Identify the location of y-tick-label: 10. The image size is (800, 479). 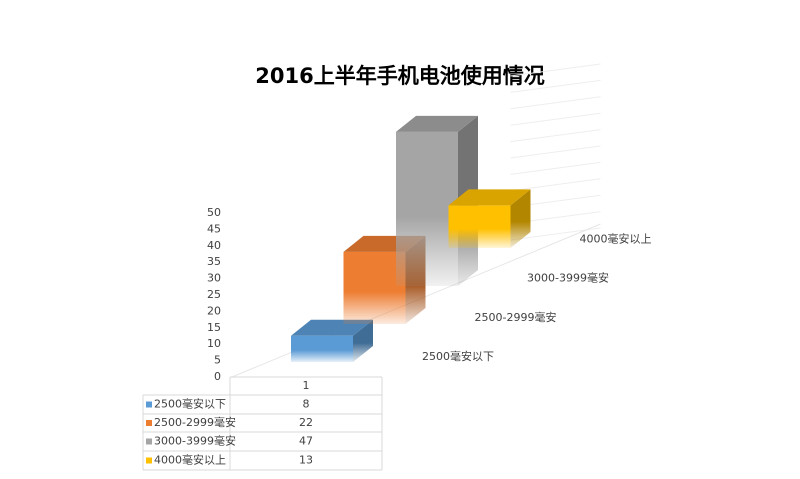
(214, 343).